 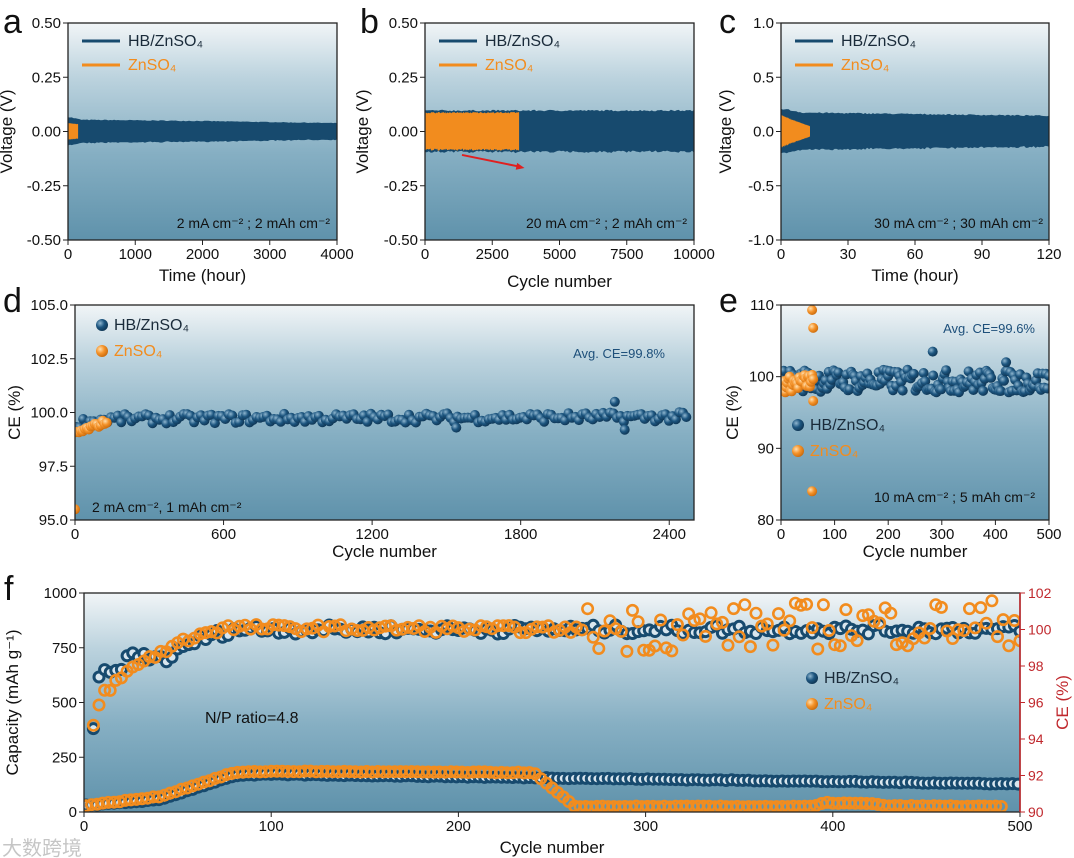 I want to click on x-tick-label: 1800, so click(x=520, y=534).